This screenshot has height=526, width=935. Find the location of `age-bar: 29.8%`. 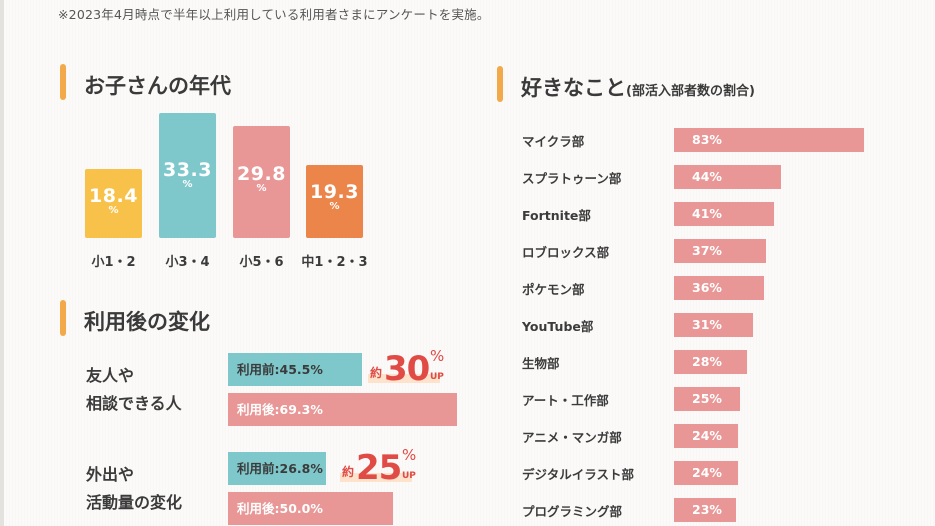

age-bar: 29.8% is located at coordinates (261, 181).